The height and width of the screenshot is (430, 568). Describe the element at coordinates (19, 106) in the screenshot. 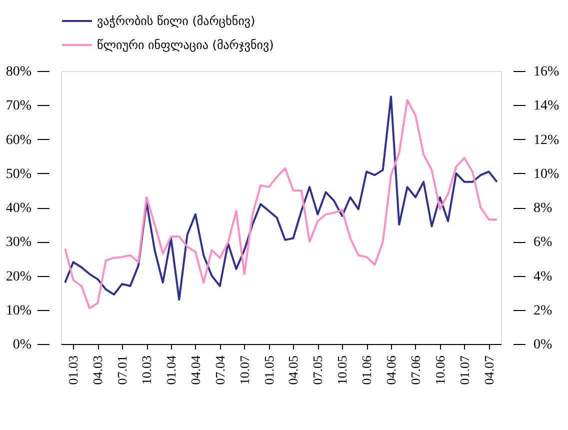

I see `y-tick-label: 70%` at that location.